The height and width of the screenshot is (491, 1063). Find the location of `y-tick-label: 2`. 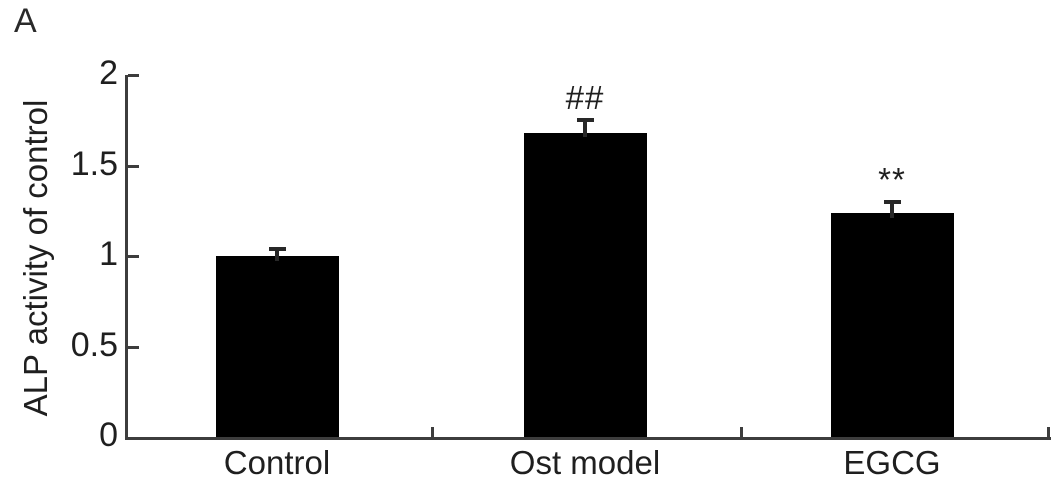

y-tick-label: 2 is located at coordinates (108, 73).